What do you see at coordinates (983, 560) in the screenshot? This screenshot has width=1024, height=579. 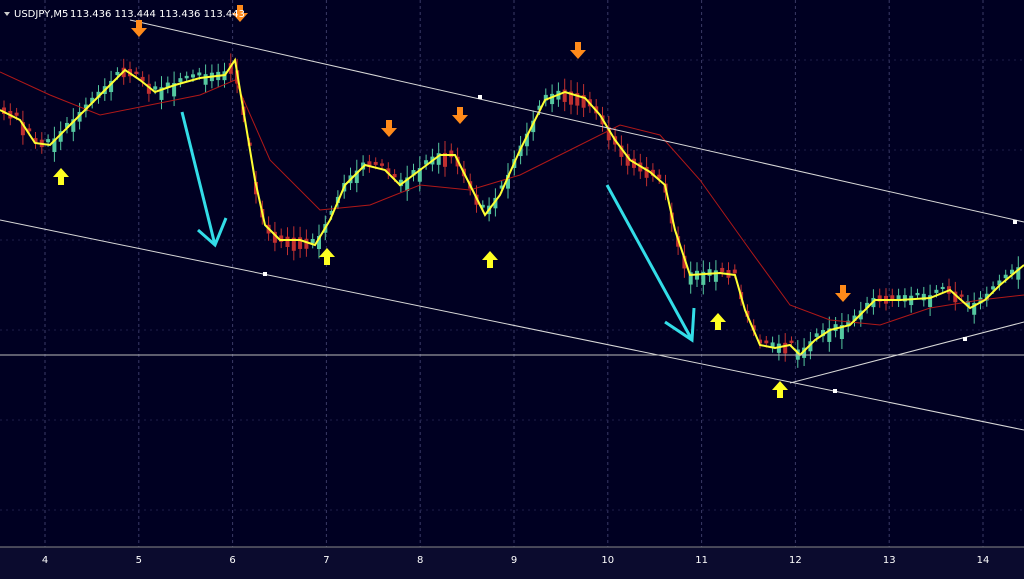 I see `x-tick-label: 14` at bounding box center [983, 560].